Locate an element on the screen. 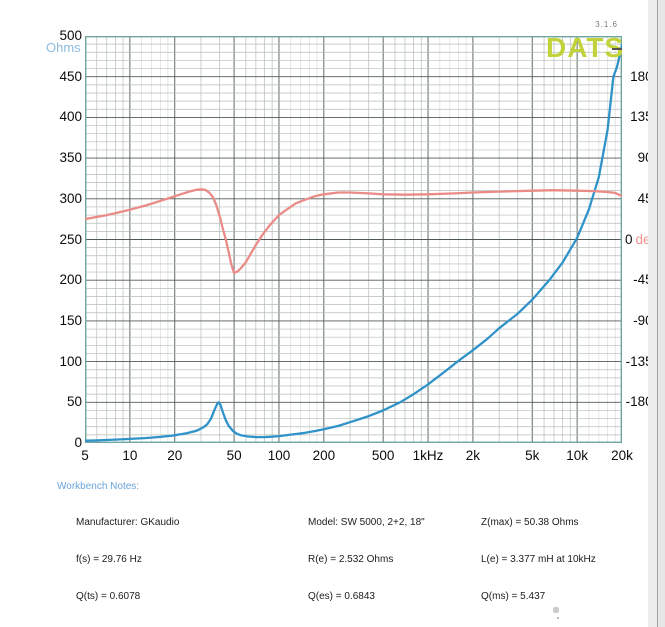  frequency-axis-tick: 100 is located at coordinates (279, 455).